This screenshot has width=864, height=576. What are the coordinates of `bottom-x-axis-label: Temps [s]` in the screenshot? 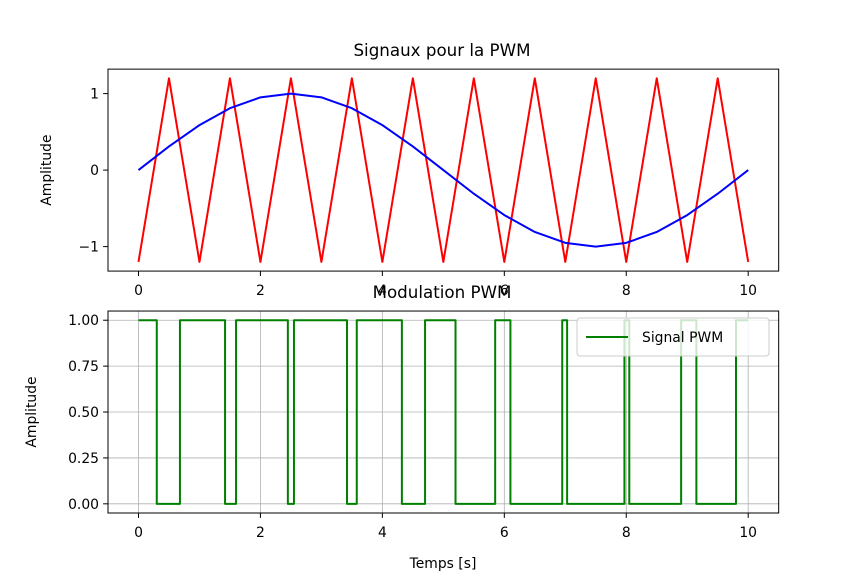 It's located at (443, 564).